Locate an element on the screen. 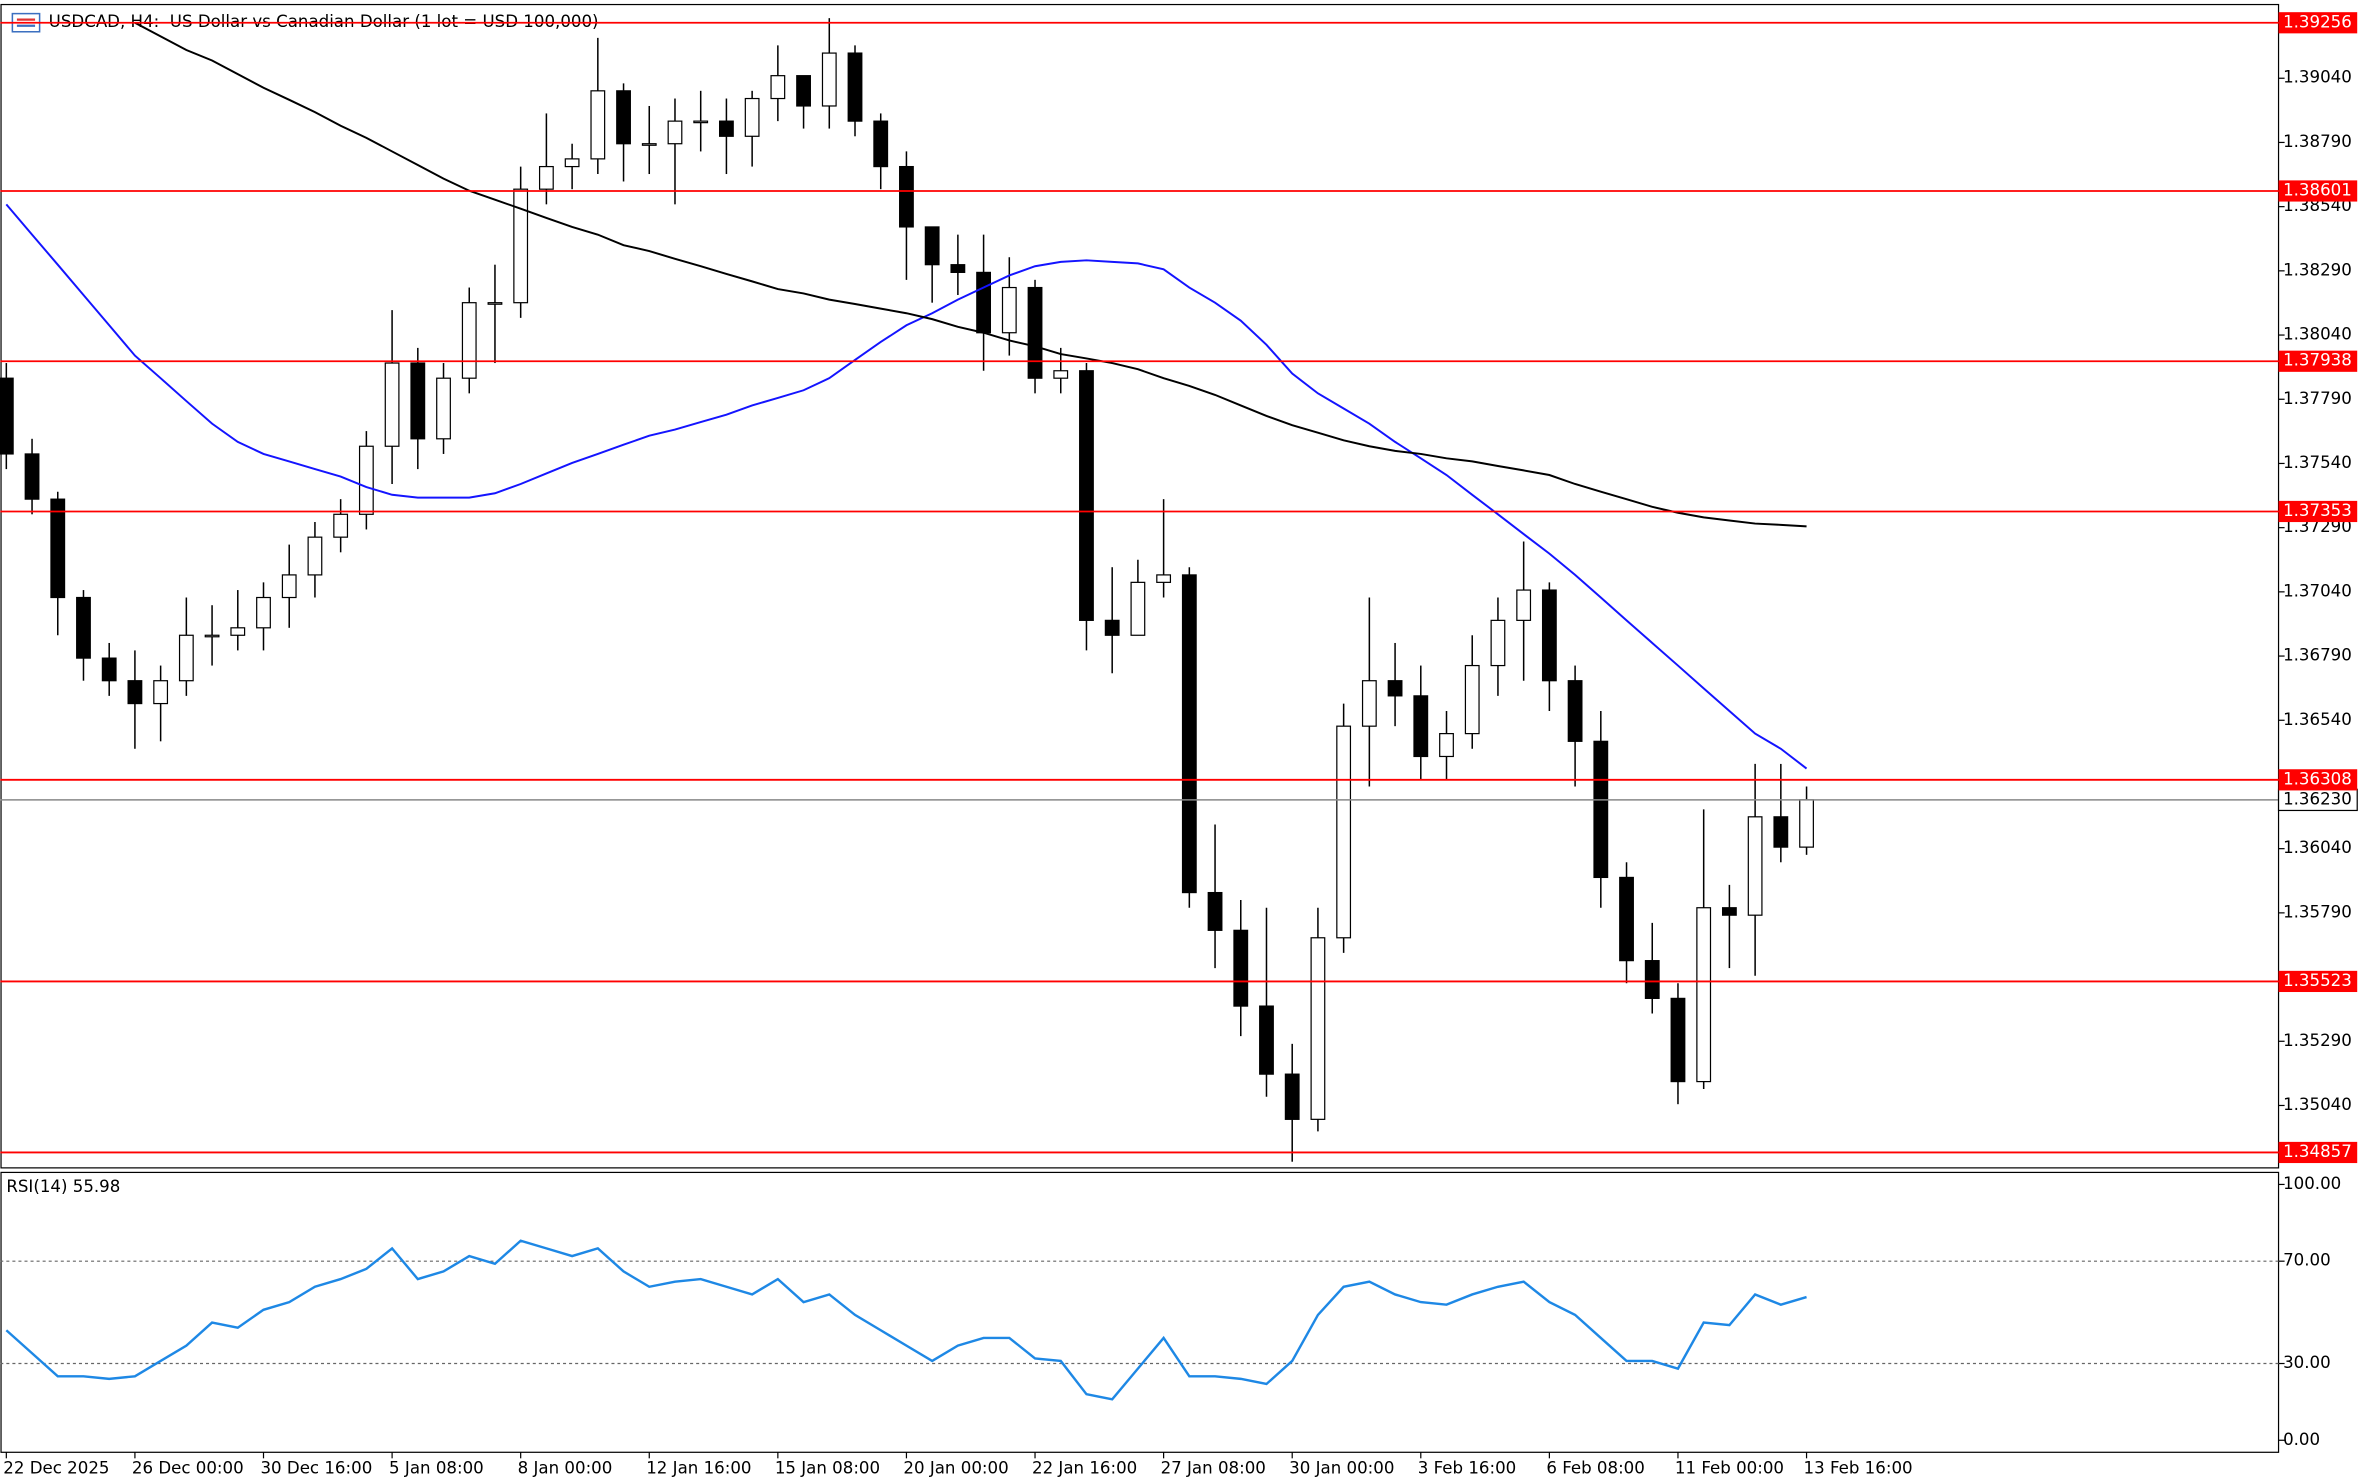 The image size is (2359, 1478). x-tick-label: 12 Jan 16:00 is located at coordinates (698, 1467).